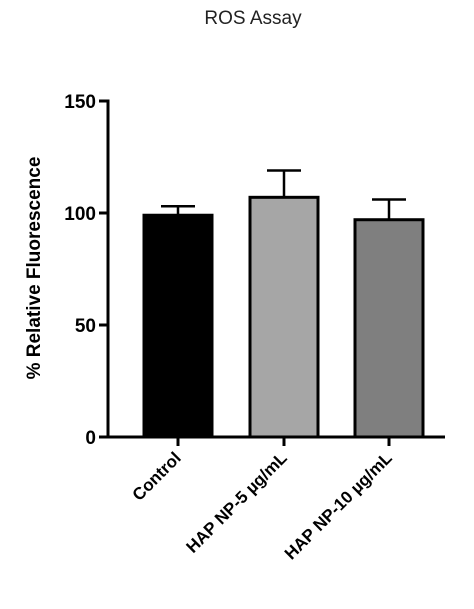 Image resolution: width=474 pixels, height=609 pixels. I want to click on y-tick-label: 0, so click(90, 438).